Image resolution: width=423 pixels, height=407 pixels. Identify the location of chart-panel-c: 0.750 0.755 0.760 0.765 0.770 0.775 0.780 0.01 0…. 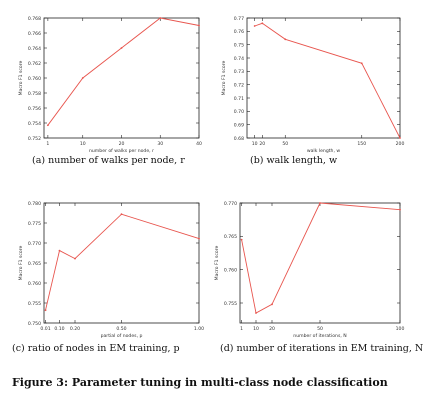
(111, 270).